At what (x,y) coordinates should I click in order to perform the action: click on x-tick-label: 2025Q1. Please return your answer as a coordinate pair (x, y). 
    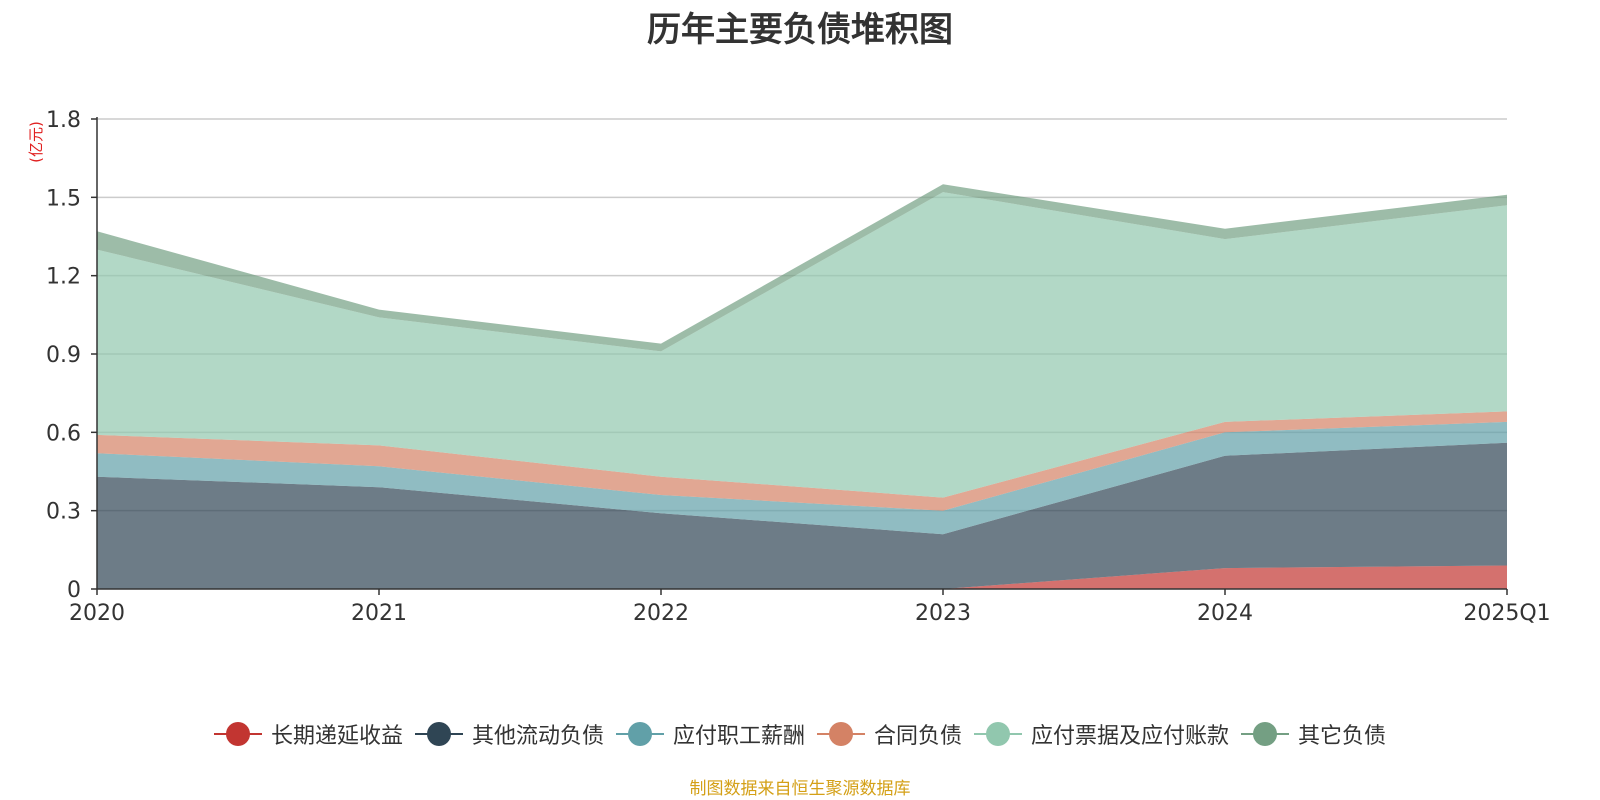
    Looking at the image, I should click on (1506, 613).